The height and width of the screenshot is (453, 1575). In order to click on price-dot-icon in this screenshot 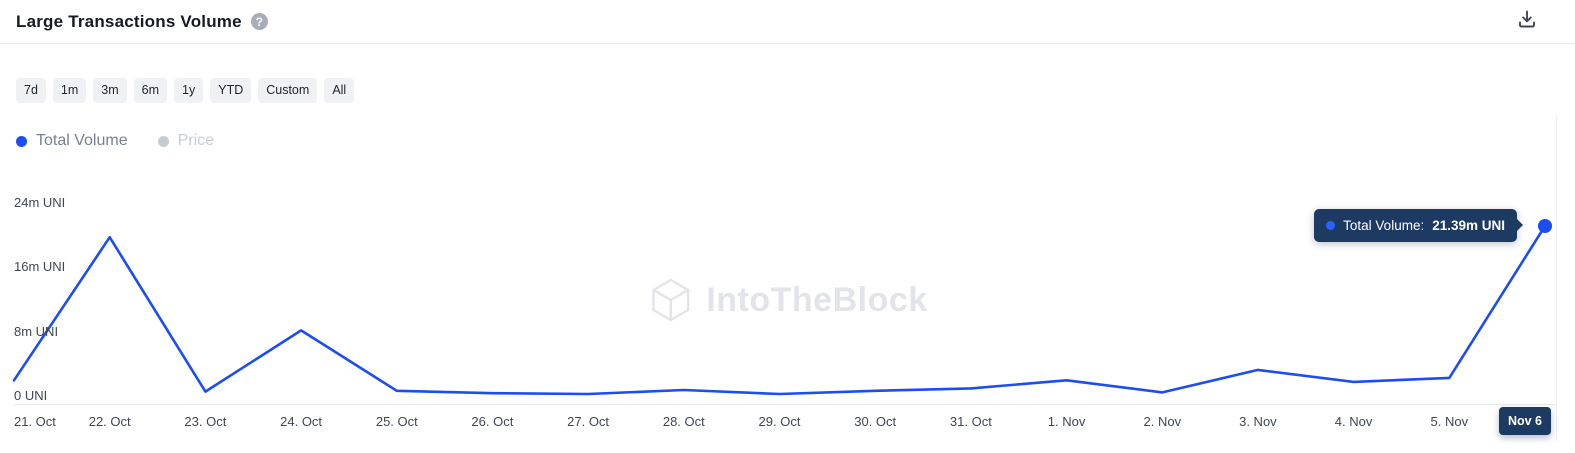, I will do `click(163, 141)`.